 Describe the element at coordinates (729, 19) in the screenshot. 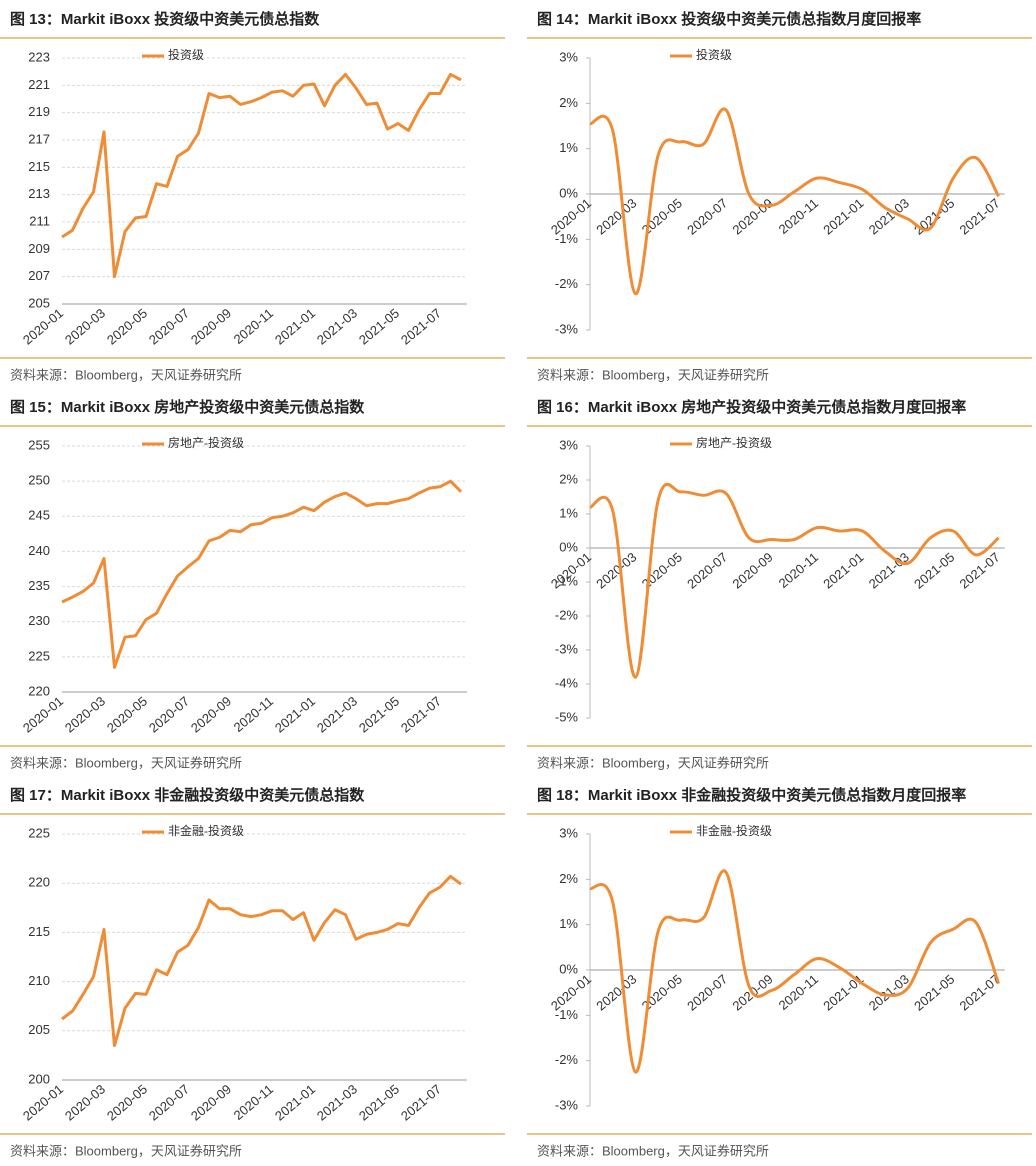

I see `chart-title: 图 14：Markit iBoxx 投资级中资美元债总指数月度回报率` at that location.